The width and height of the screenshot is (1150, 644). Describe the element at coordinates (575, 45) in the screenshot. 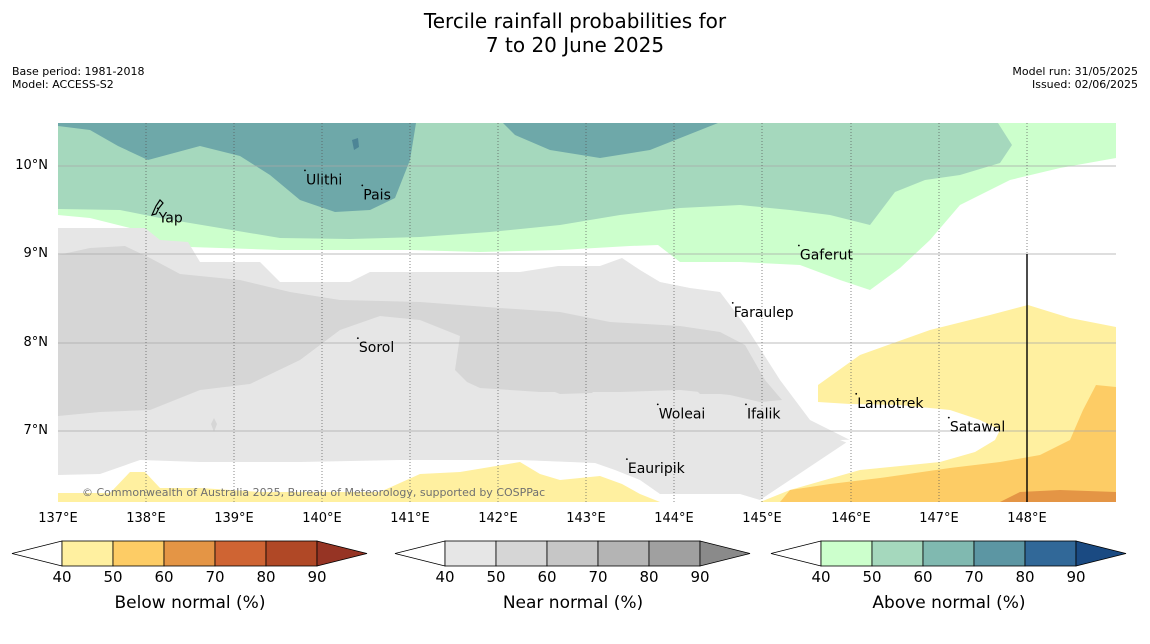

I see `title-line-2: 7 to 20 June 2025` at that location.